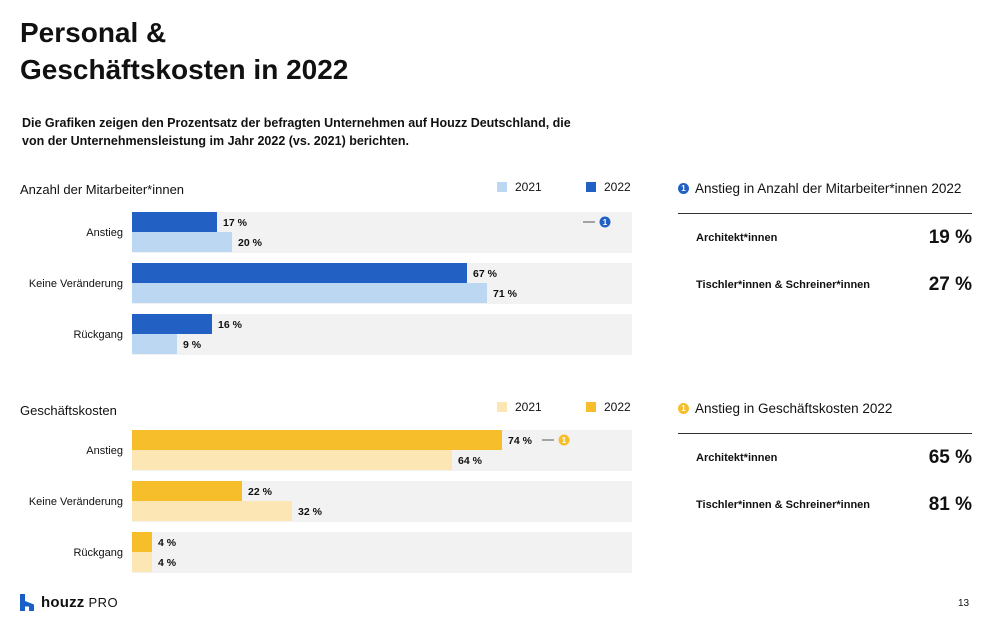 The image size is (990, 634). I want to click on data-label-2021: 71 %, so click(505, 294).